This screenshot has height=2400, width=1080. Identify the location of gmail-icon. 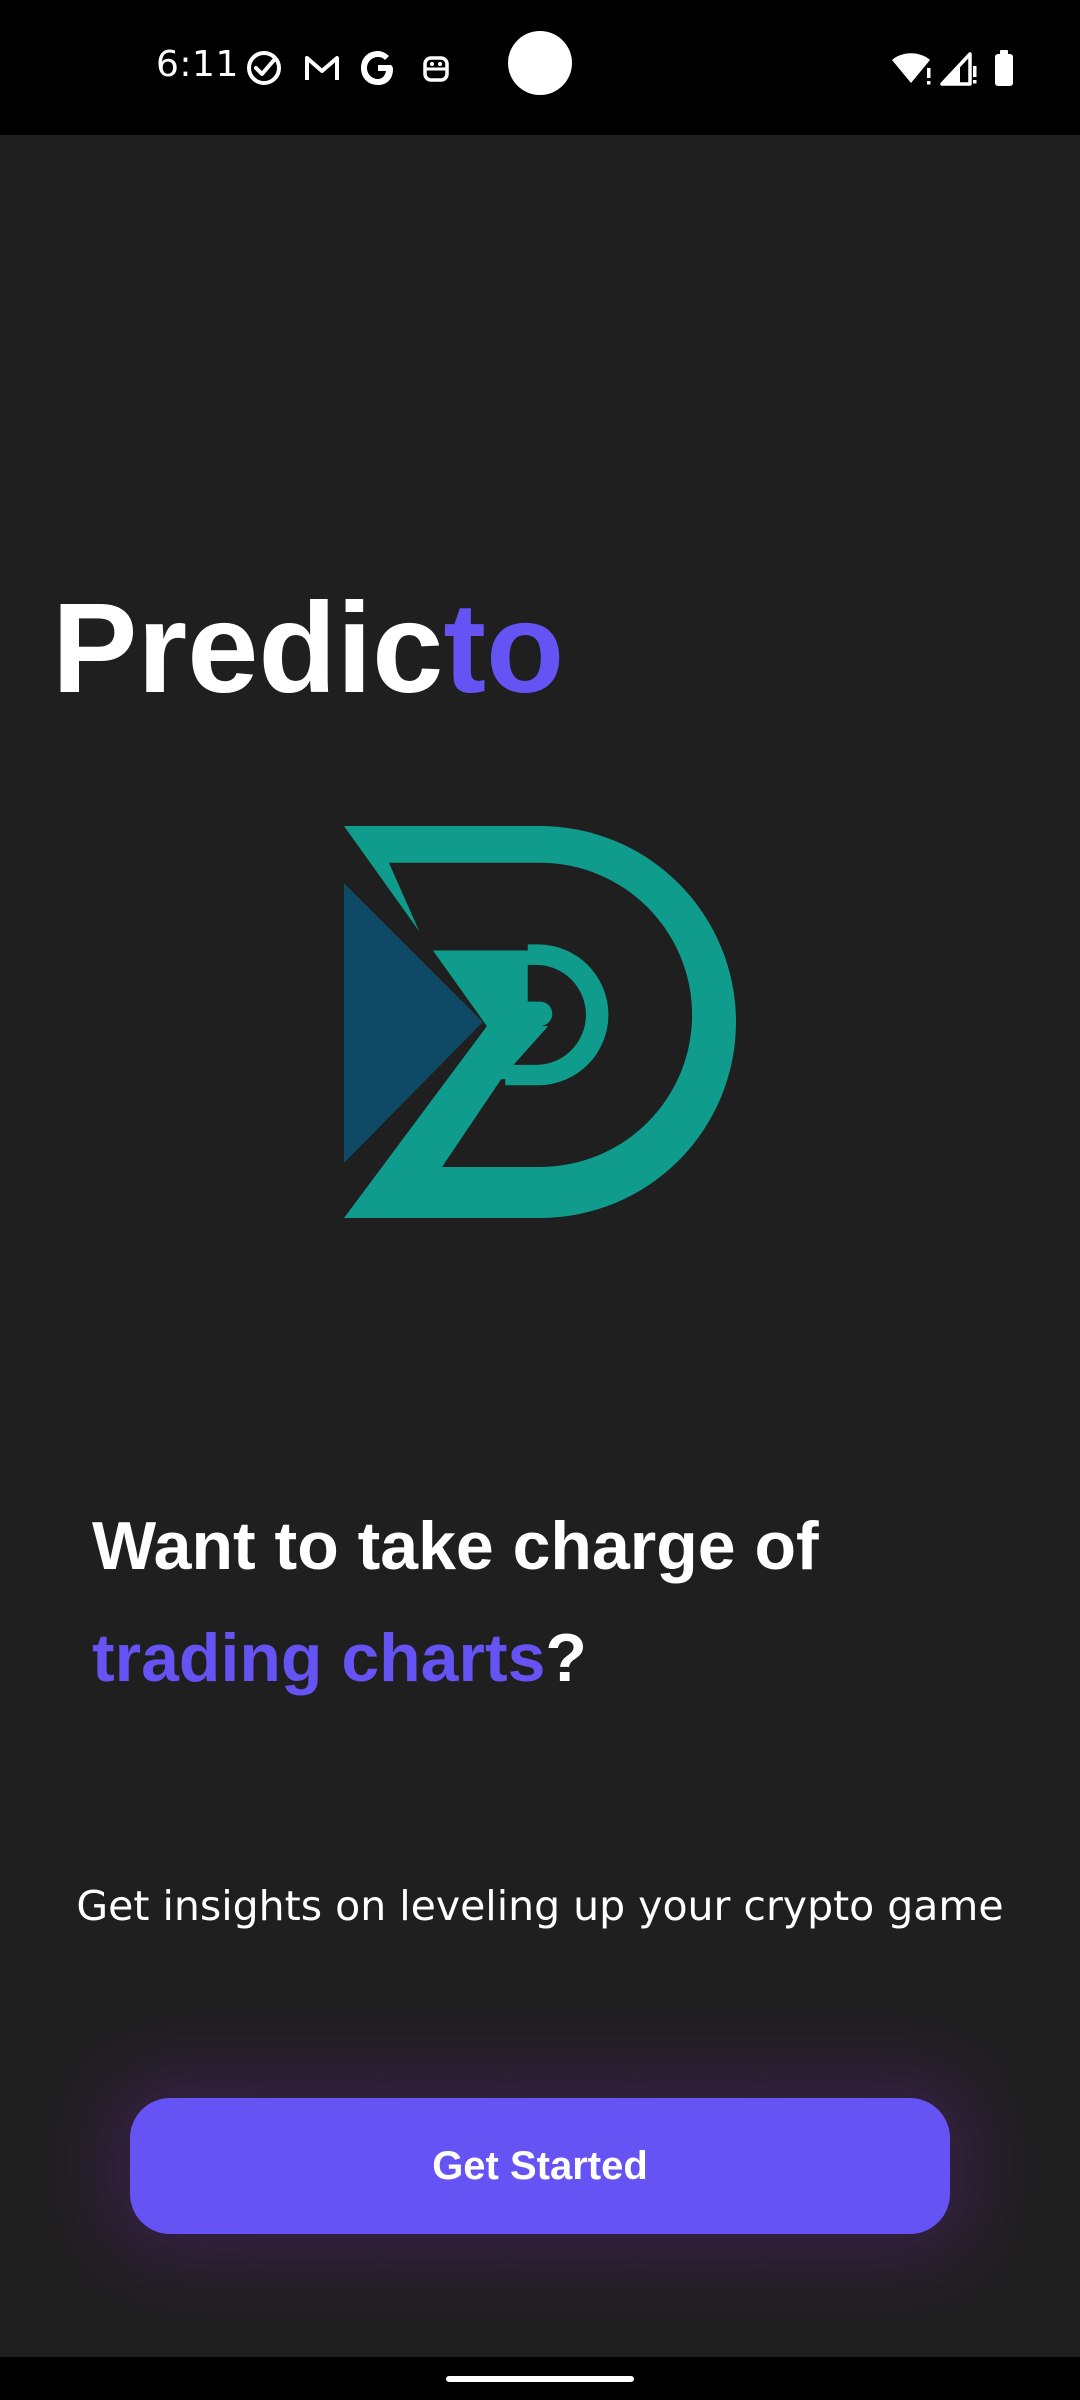
(322, 68).